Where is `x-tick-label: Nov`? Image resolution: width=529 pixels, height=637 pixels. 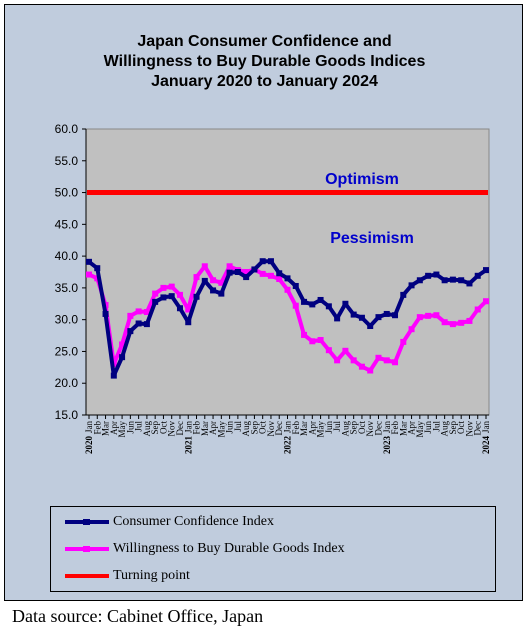
x-tick-label: Nov is located at coordinates (271, 429).